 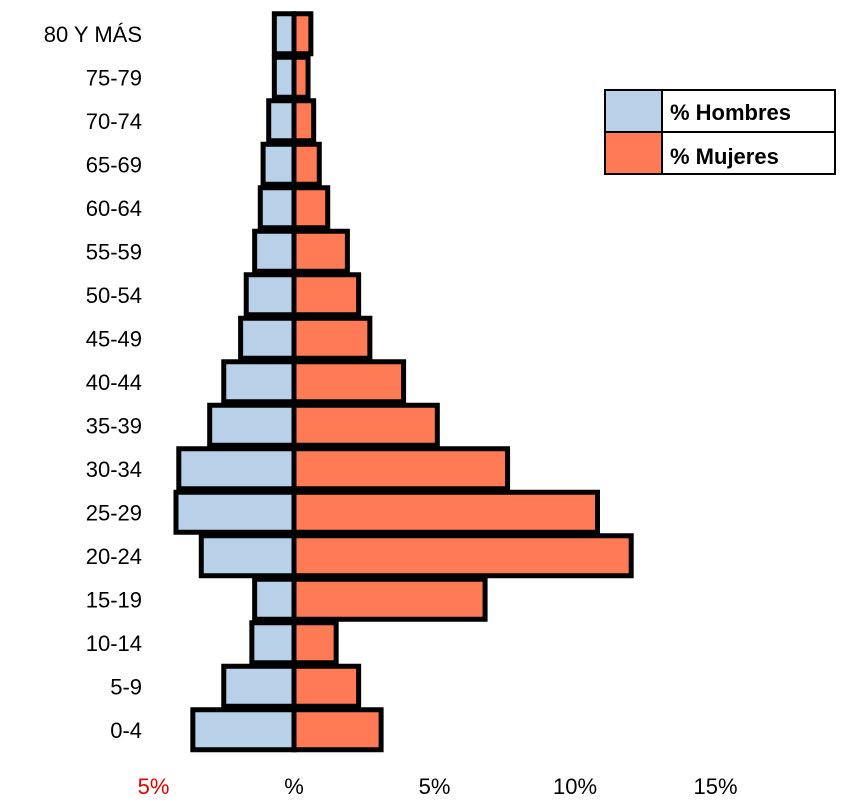 I want to click on category-label: 20-24, so click(x=114, y=556).